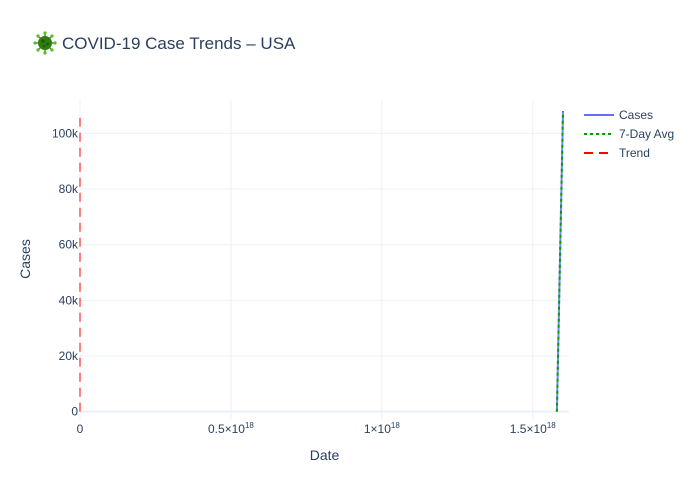 Image resolution: width=700 pixels, height=500 pixels. What do you see at coordinates (65, 272) in the screenshot?
I see `y-axis-ticks: 0 20k 40k 60k 80k 100k` at bounding box center [65, 272].